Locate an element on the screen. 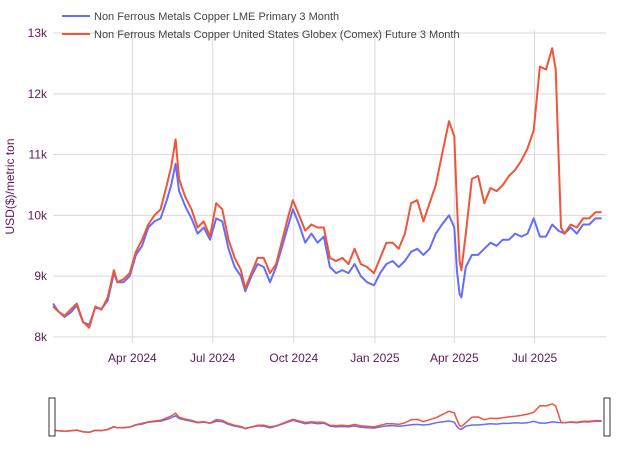 This screenshot has height=450, width=641. x-tick-label: Apr 2024 is located at coordinates (132, 358).